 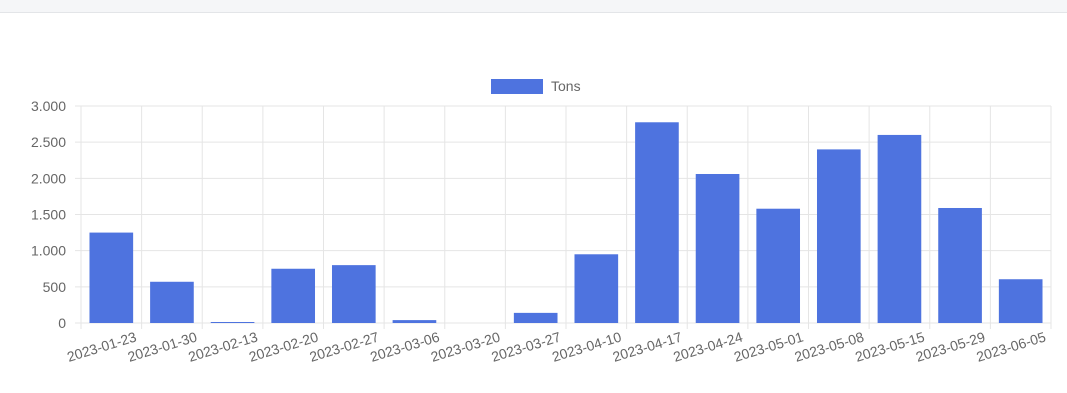 I want to click on x-tick-label: 2023-02-27, so click(x=344, y=347).